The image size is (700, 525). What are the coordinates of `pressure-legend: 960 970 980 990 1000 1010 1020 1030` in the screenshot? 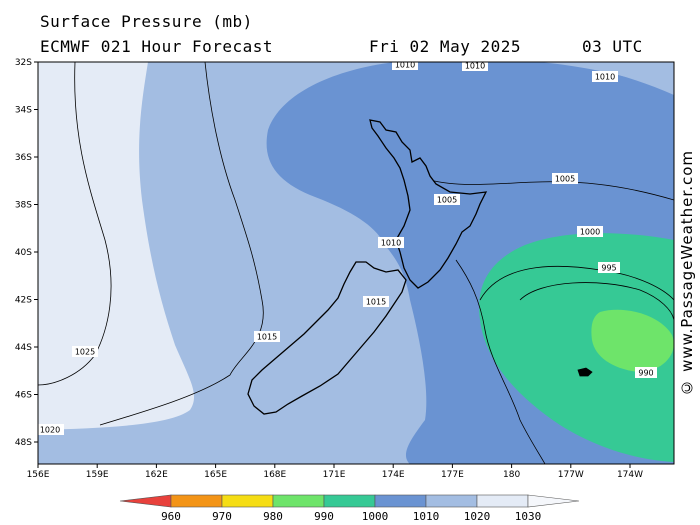 It's located at (349, 508).